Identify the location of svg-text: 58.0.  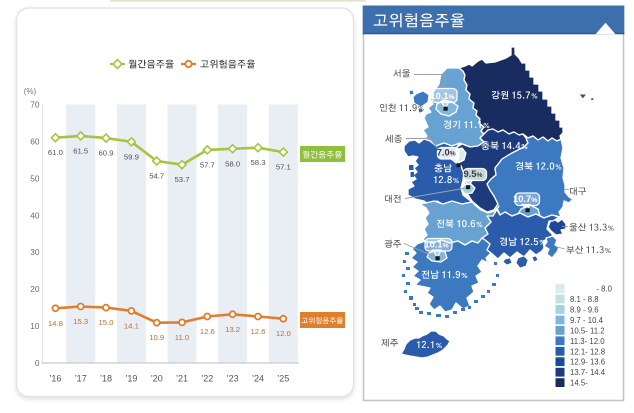
(232, 163).